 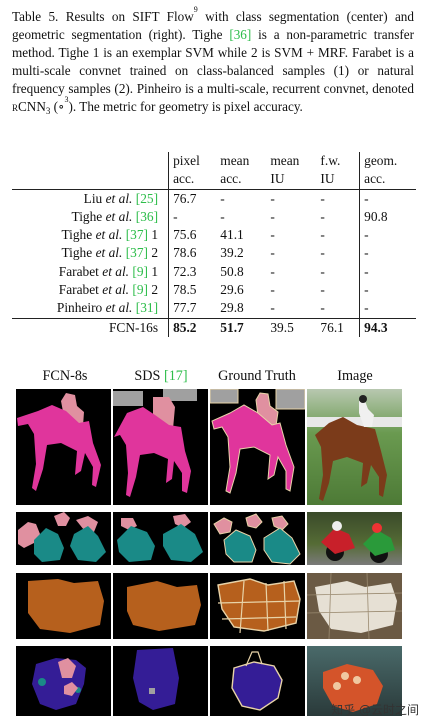 I want to click on citation-link: [17], so click(x=175, y=376).